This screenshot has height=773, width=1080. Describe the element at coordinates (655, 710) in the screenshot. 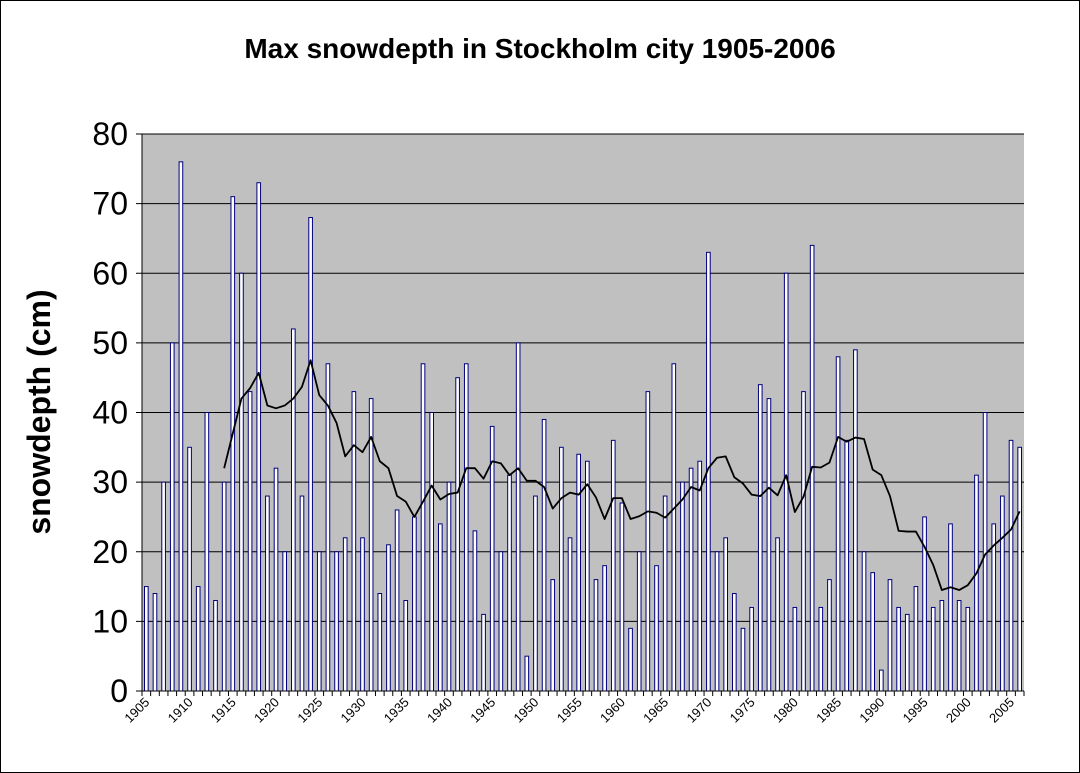

I see `x-tick-label: 1965` at that location.